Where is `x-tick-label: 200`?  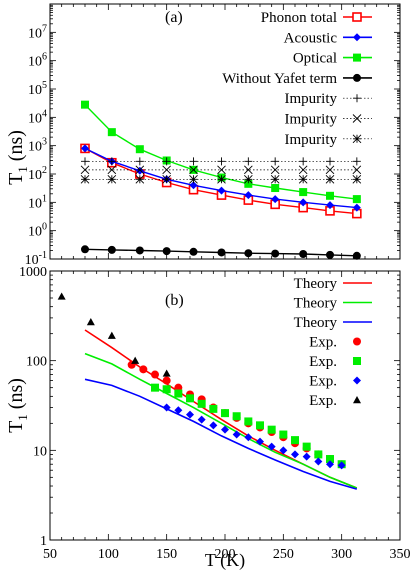 x-tick-label: 200 is located at coordinates (225, 554).